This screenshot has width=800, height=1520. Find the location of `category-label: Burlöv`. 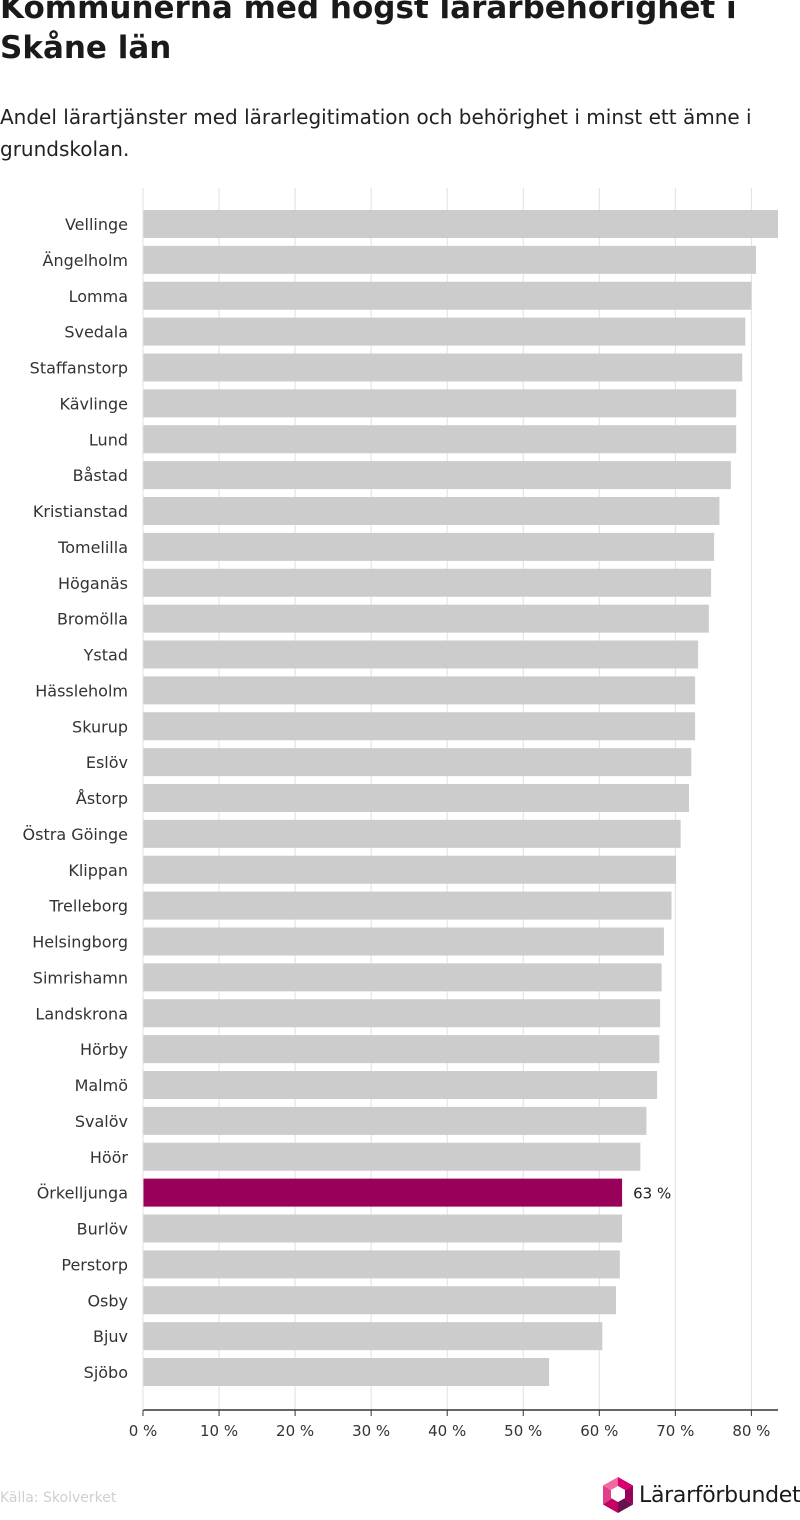

category-label: Burlöv is located at coordinates (102, 1229).